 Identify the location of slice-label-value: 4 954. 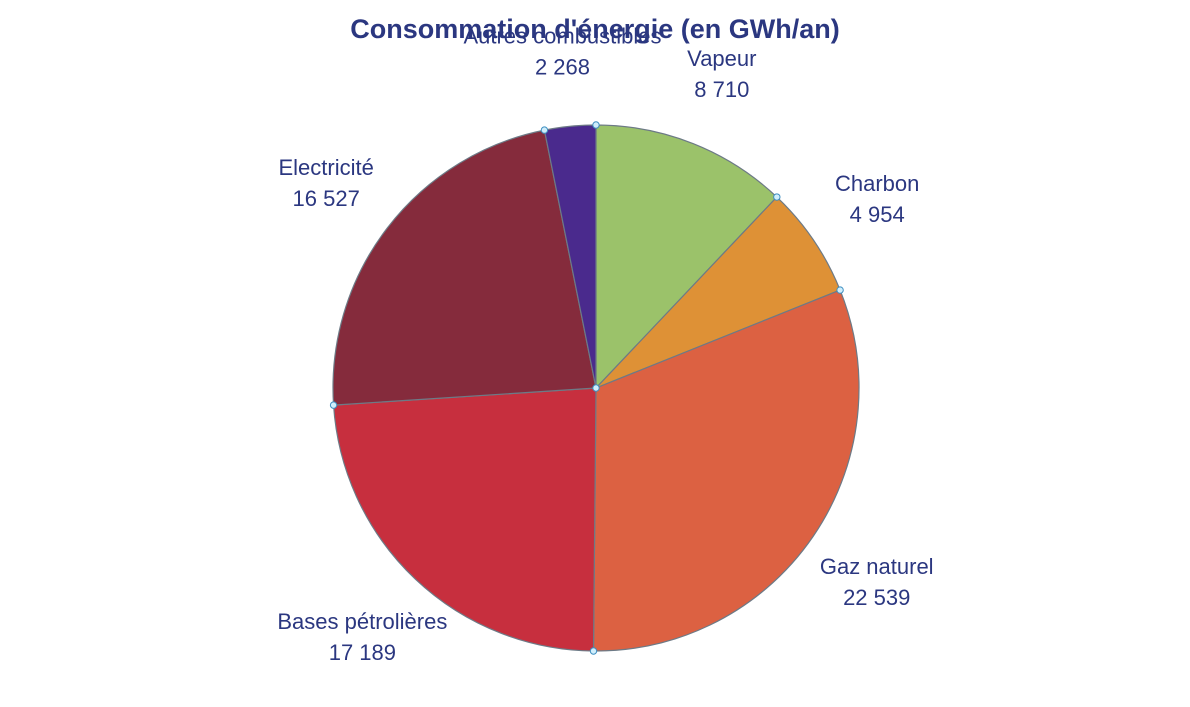
(877, 214).